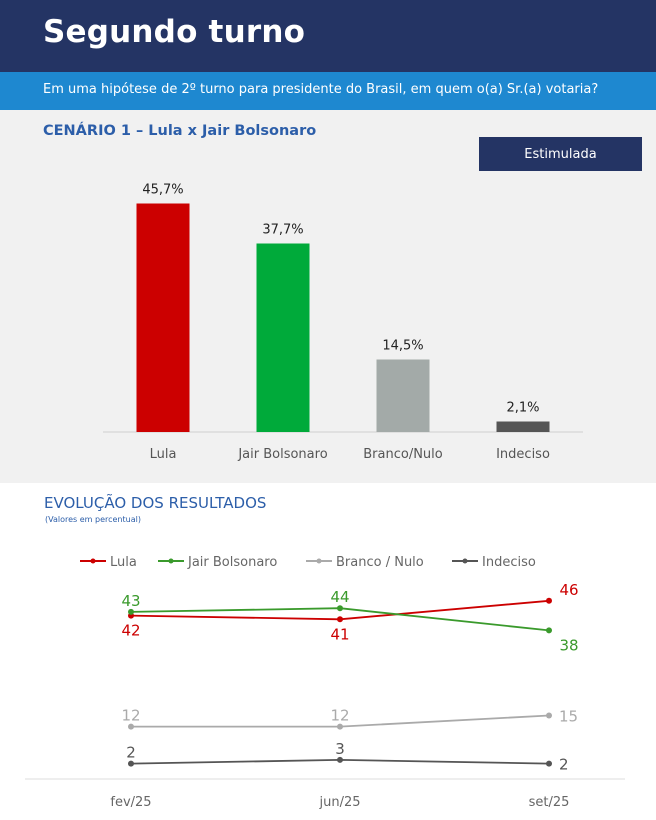 This screenshot has height=820, width=656. Describe the element at coordinates (328, 36) in the screenshot. I see `header-banner: Segundo turno` at that location.